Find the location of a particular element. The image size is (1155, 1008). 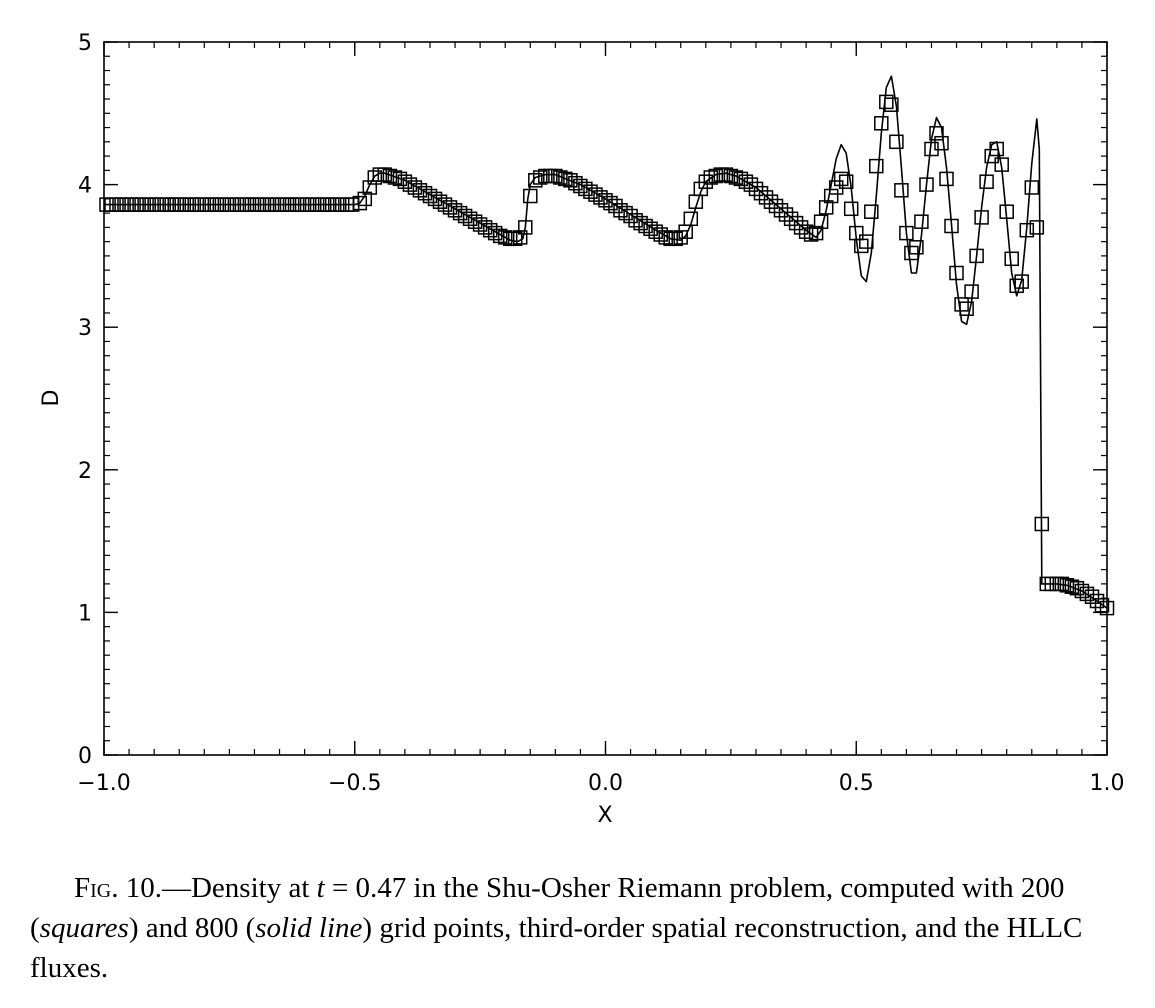

x-axis-title: X is located at coordinates (604, 815).